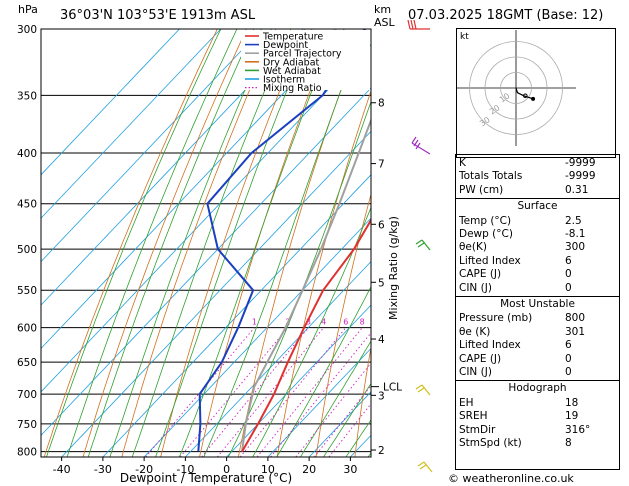  I want to click on hodograph-index-value: 19, so click(572, 416).